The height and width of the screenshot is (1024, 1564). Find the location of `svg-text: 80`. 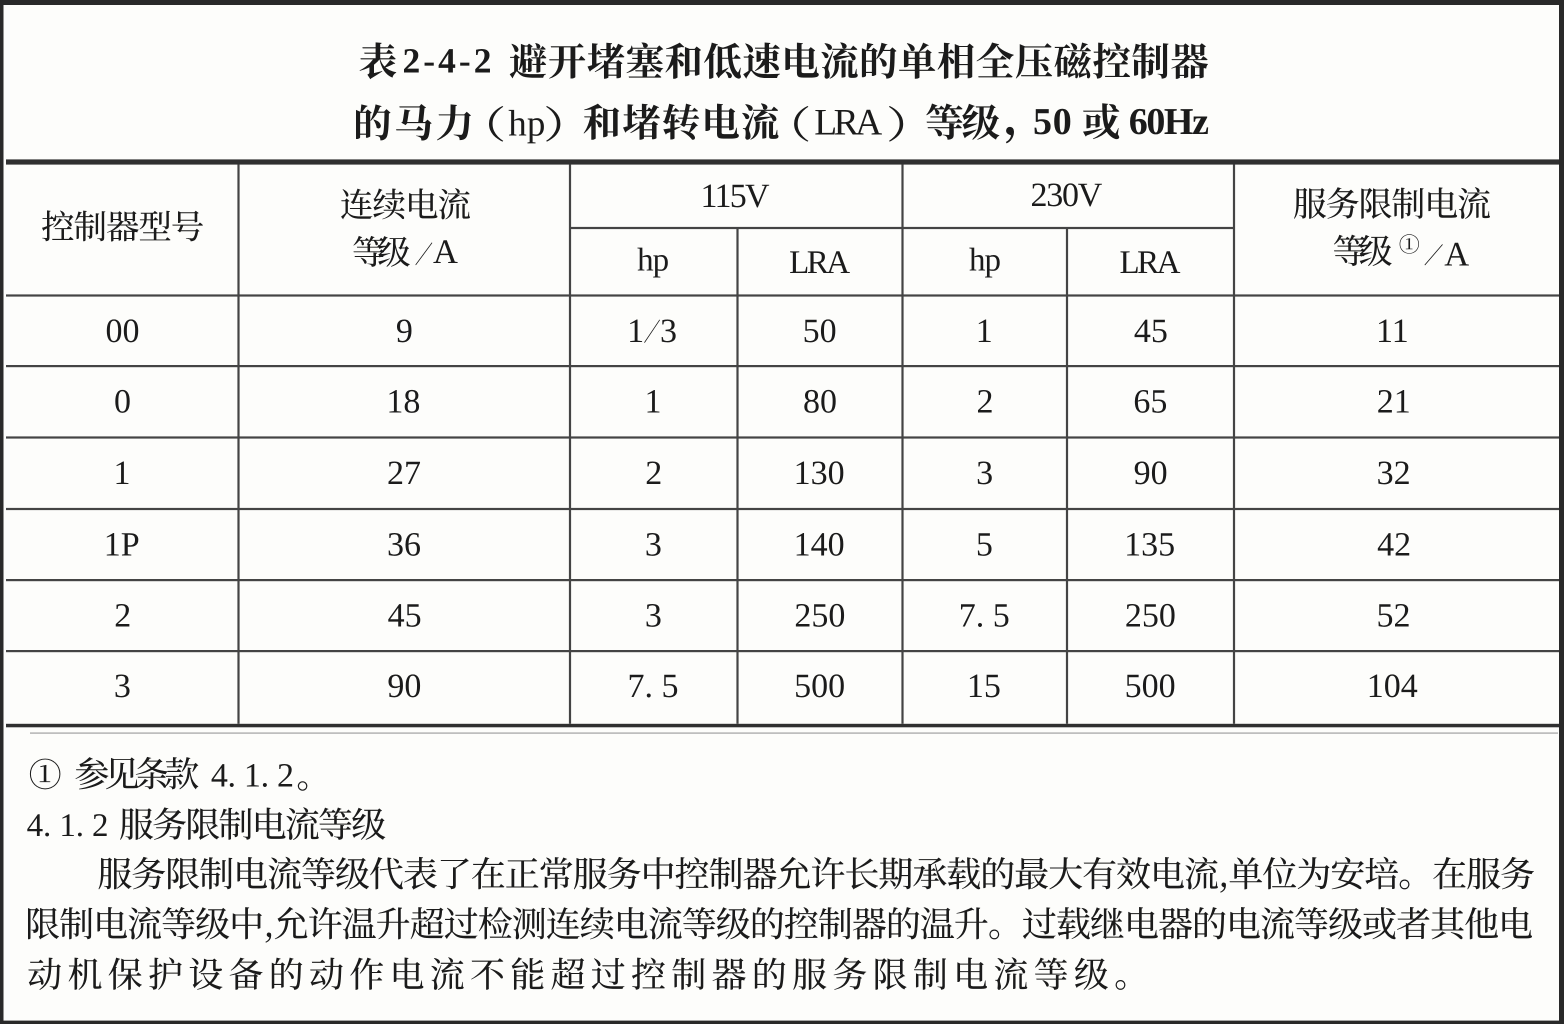

svg-text: 80 is located at coordinates (820, 402).